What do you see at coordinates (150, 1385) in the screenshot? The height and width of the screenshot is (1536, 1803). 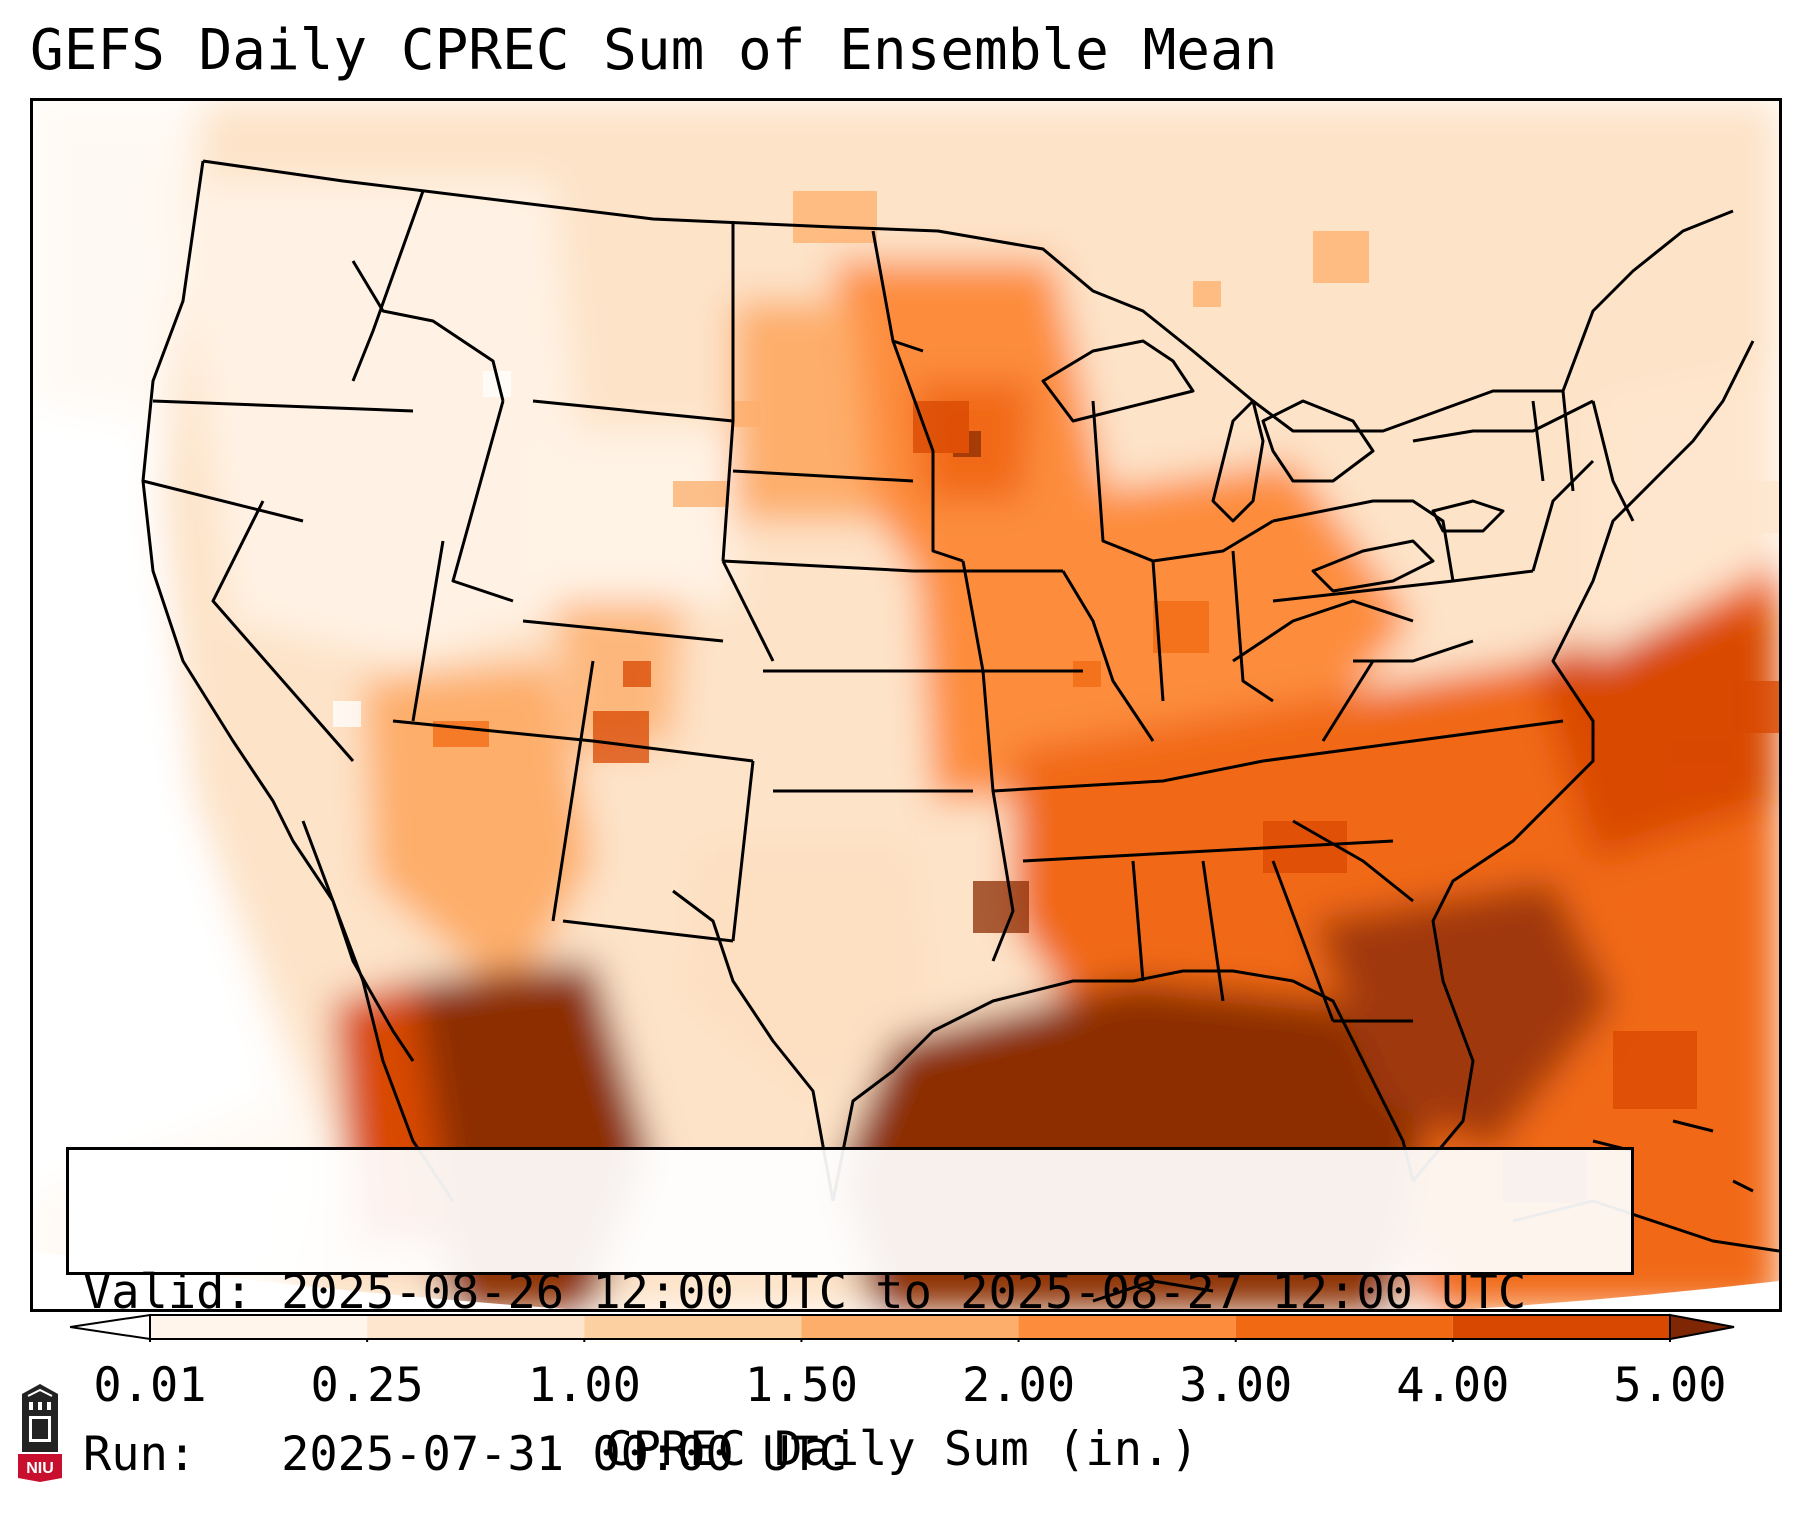 I see `colorbar-tick-label: 0.01` at bounding box center [150, 1385].